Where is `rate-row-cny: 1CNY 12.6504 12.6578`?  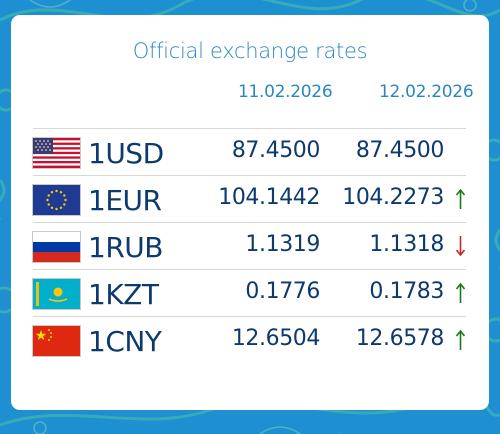 rate-row-cny: 1CNY 12.6504 12.6578 is located at coordinates (249, 340).